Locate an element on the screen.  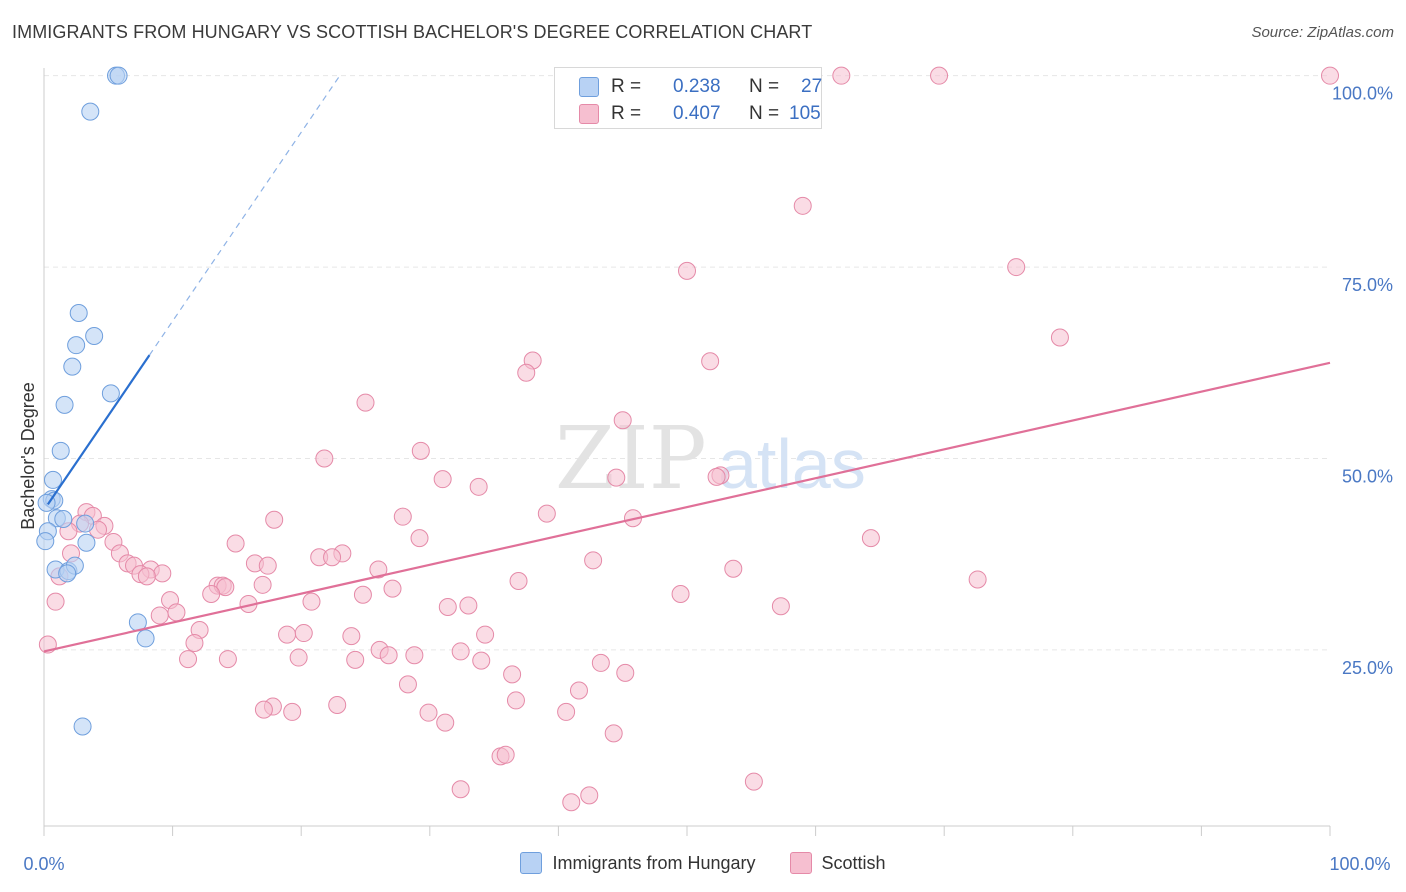
stats-legend: R = 0.238 N = 27 R = 0.407 N = 105 is located at coordinates (688, 98).